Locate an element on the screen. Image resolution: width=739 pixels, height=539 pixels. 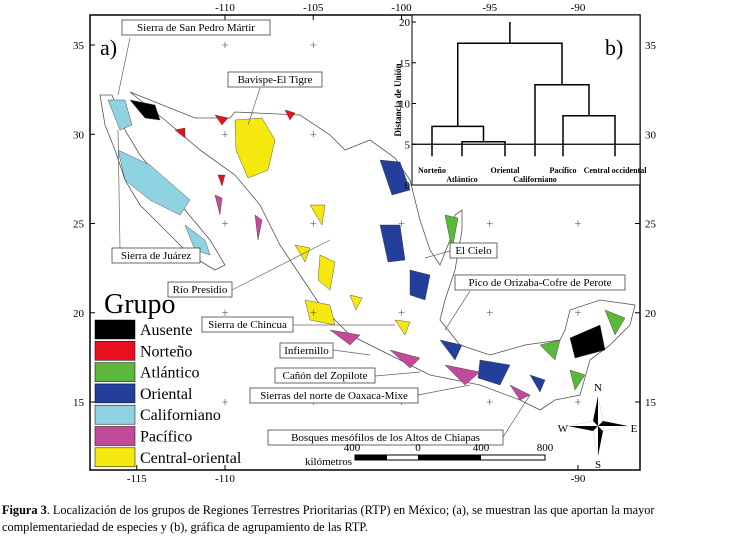
y-tick-label: 5 is located at coordinates (408, 145).